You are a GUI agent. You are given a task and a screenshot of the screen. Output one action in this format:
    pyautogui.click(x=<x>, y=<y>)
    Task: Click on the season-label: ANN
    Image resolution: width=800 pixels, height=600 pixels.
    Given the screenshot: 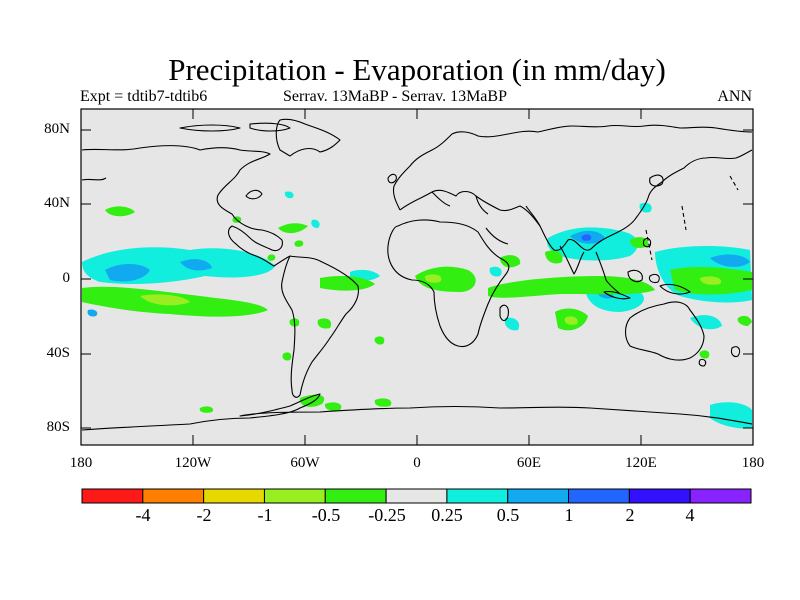 What is the action you would take?
    pyautogui.click(x=734, y=96)
    